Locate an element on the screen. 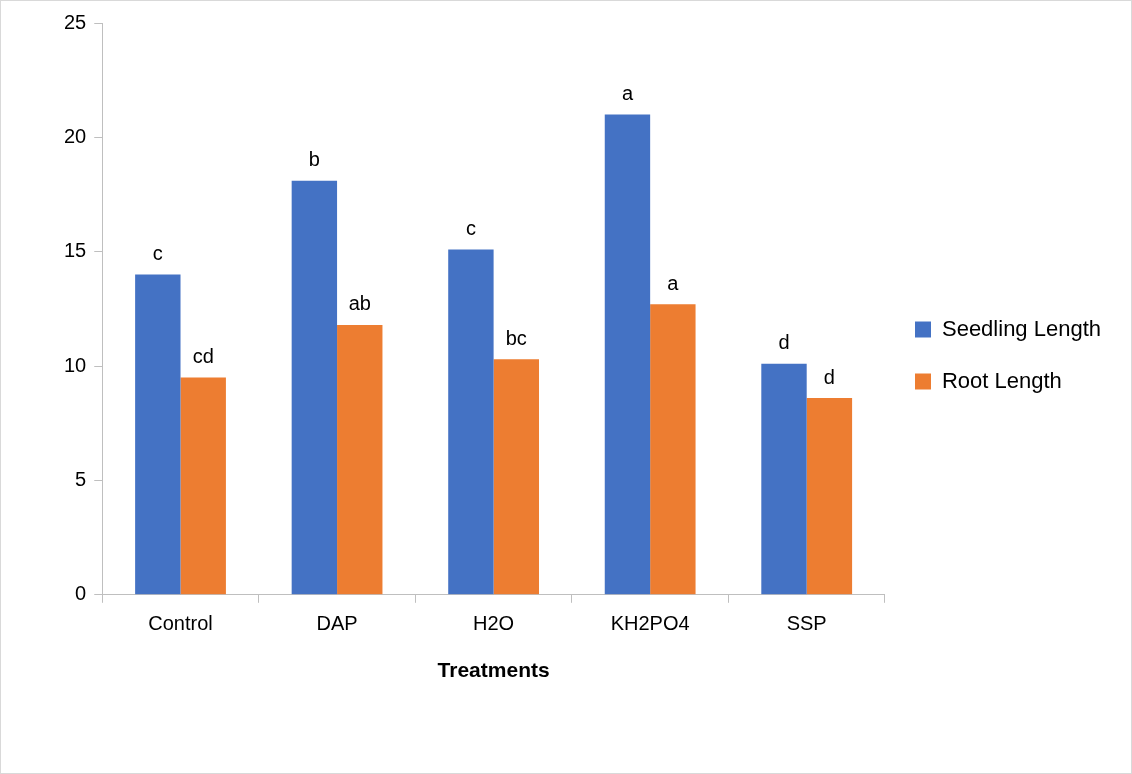 Image resolution: width=1132 pixels, height=774 pixels. y-tick-label: 20 is located at coordinates (75, 135).